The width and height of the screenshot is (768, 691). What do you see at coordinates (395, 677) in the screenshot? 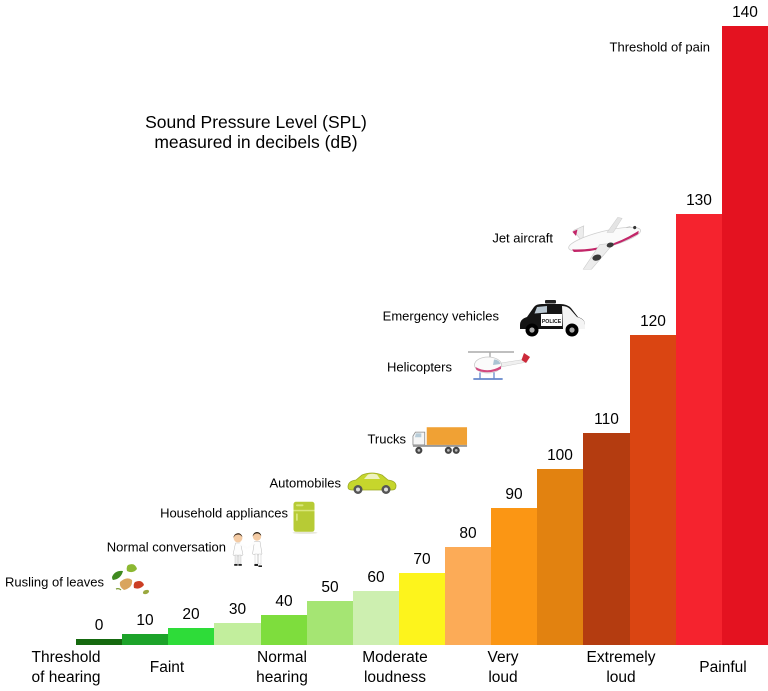
I see `group-label-line: loudness` at bounding box center [395, 677].